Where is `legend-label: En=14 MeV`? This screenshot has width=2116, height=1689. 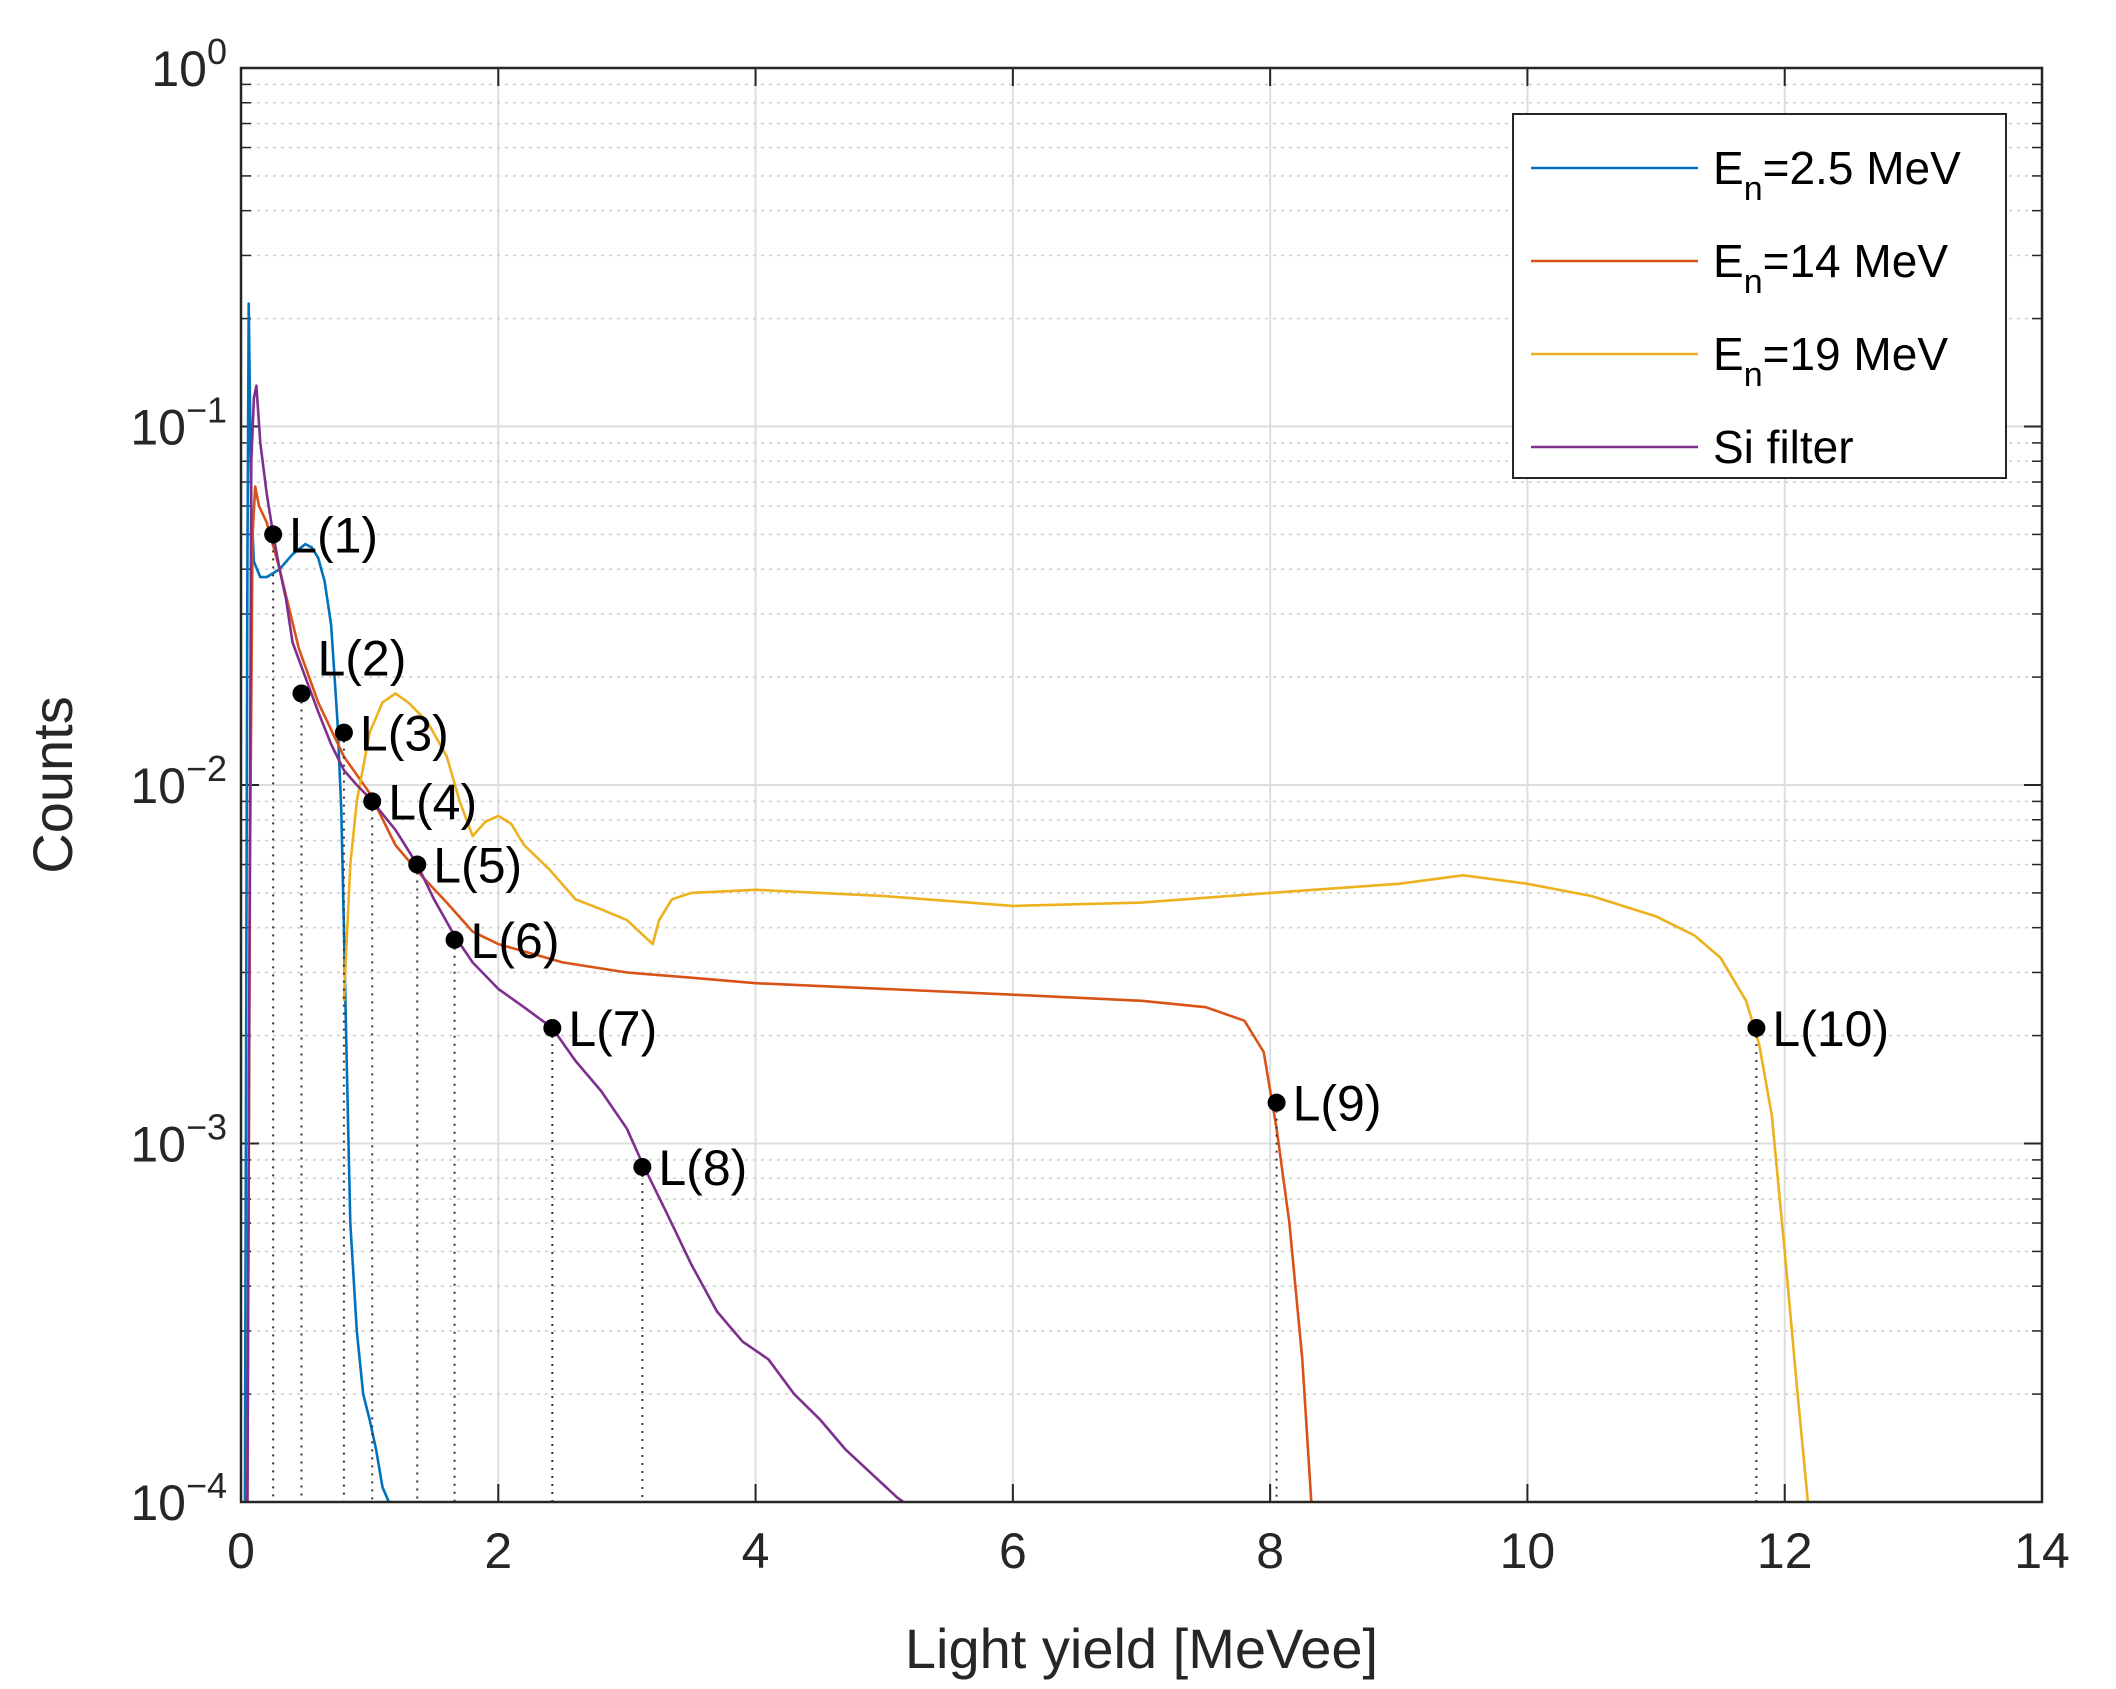 legend-label: En=14 MeV is located at coordinates (1830, 268).